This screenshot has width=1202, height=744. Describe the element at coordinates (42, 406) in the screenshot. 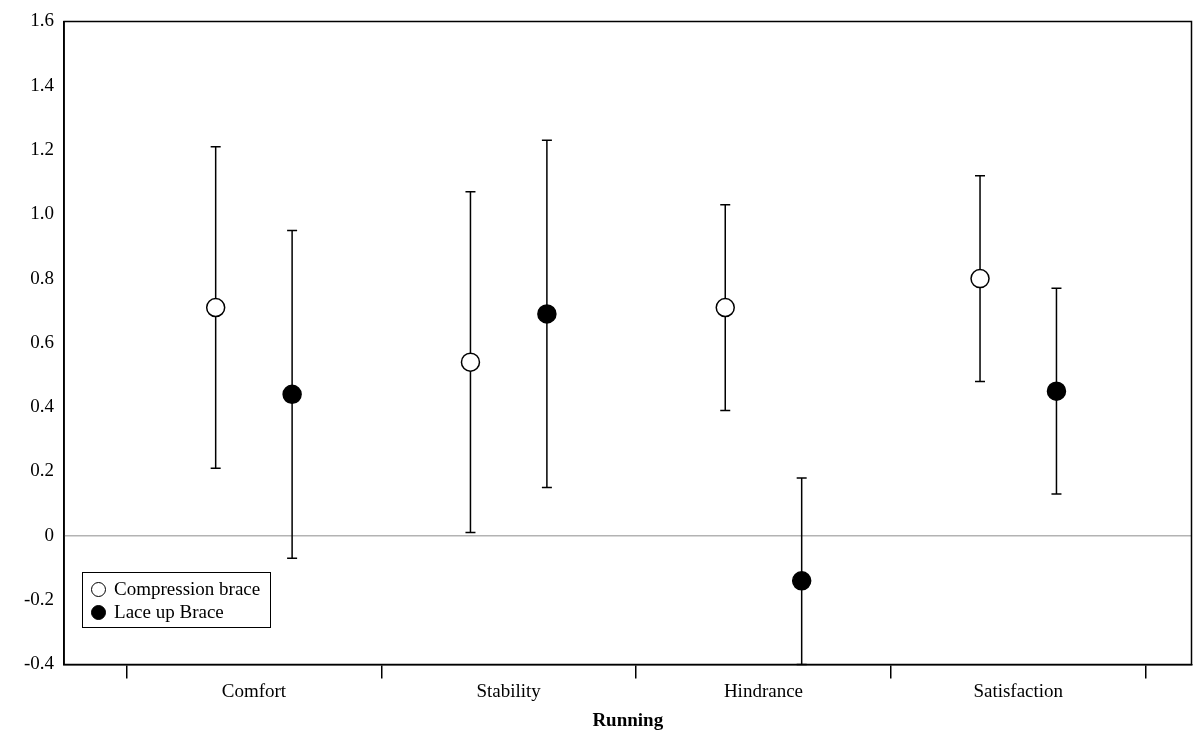

I see `y-tick-label: 0.4` at that location.